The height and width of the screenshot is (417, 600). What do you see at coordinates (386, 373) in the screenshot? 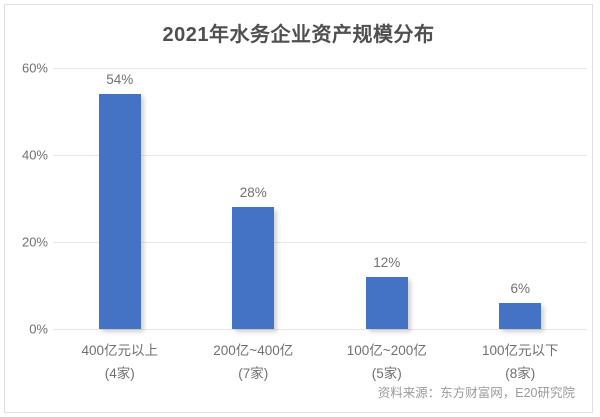
I see `category-count-label: (5家)` at bounding box center [386, 373].